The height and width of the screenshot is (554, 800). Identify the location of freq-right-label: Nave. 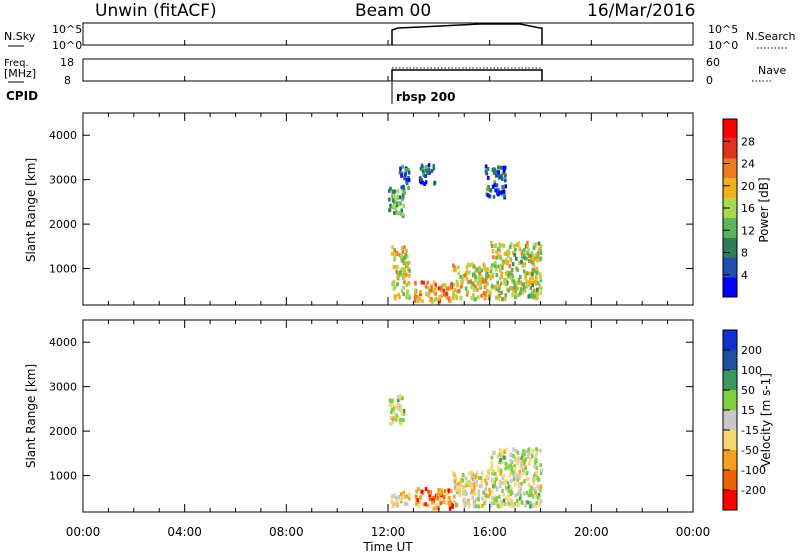
(772, 70).